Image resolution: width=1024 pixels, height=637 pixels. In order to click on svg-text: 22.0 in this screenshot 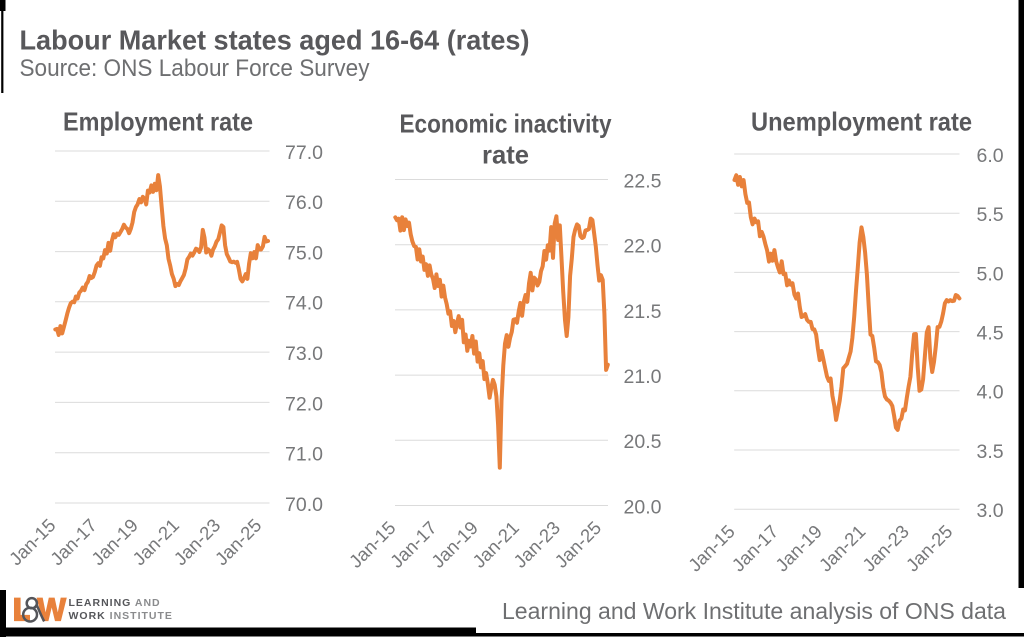, I will do `click(643, 247)`.